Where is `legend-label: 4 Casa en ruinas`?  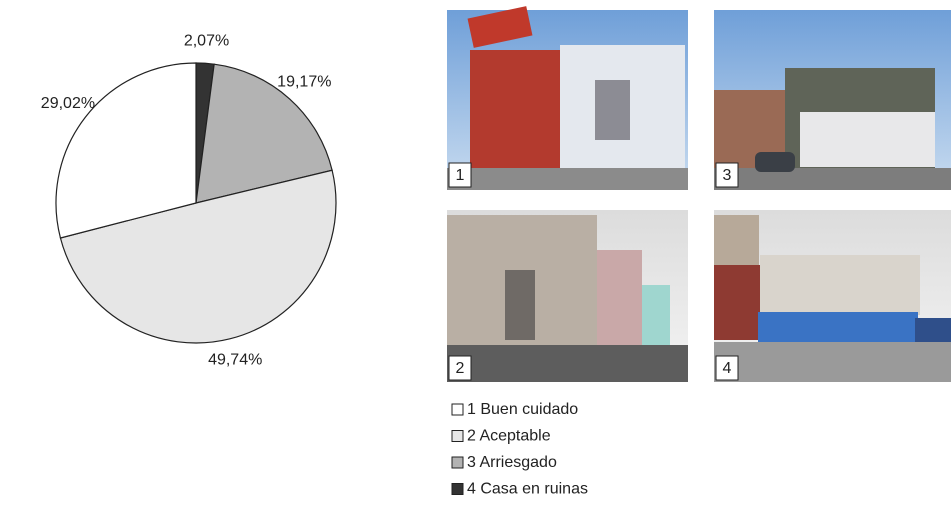
legend-label: 4 Casa en ruinas is located at coordinates (527, 489).